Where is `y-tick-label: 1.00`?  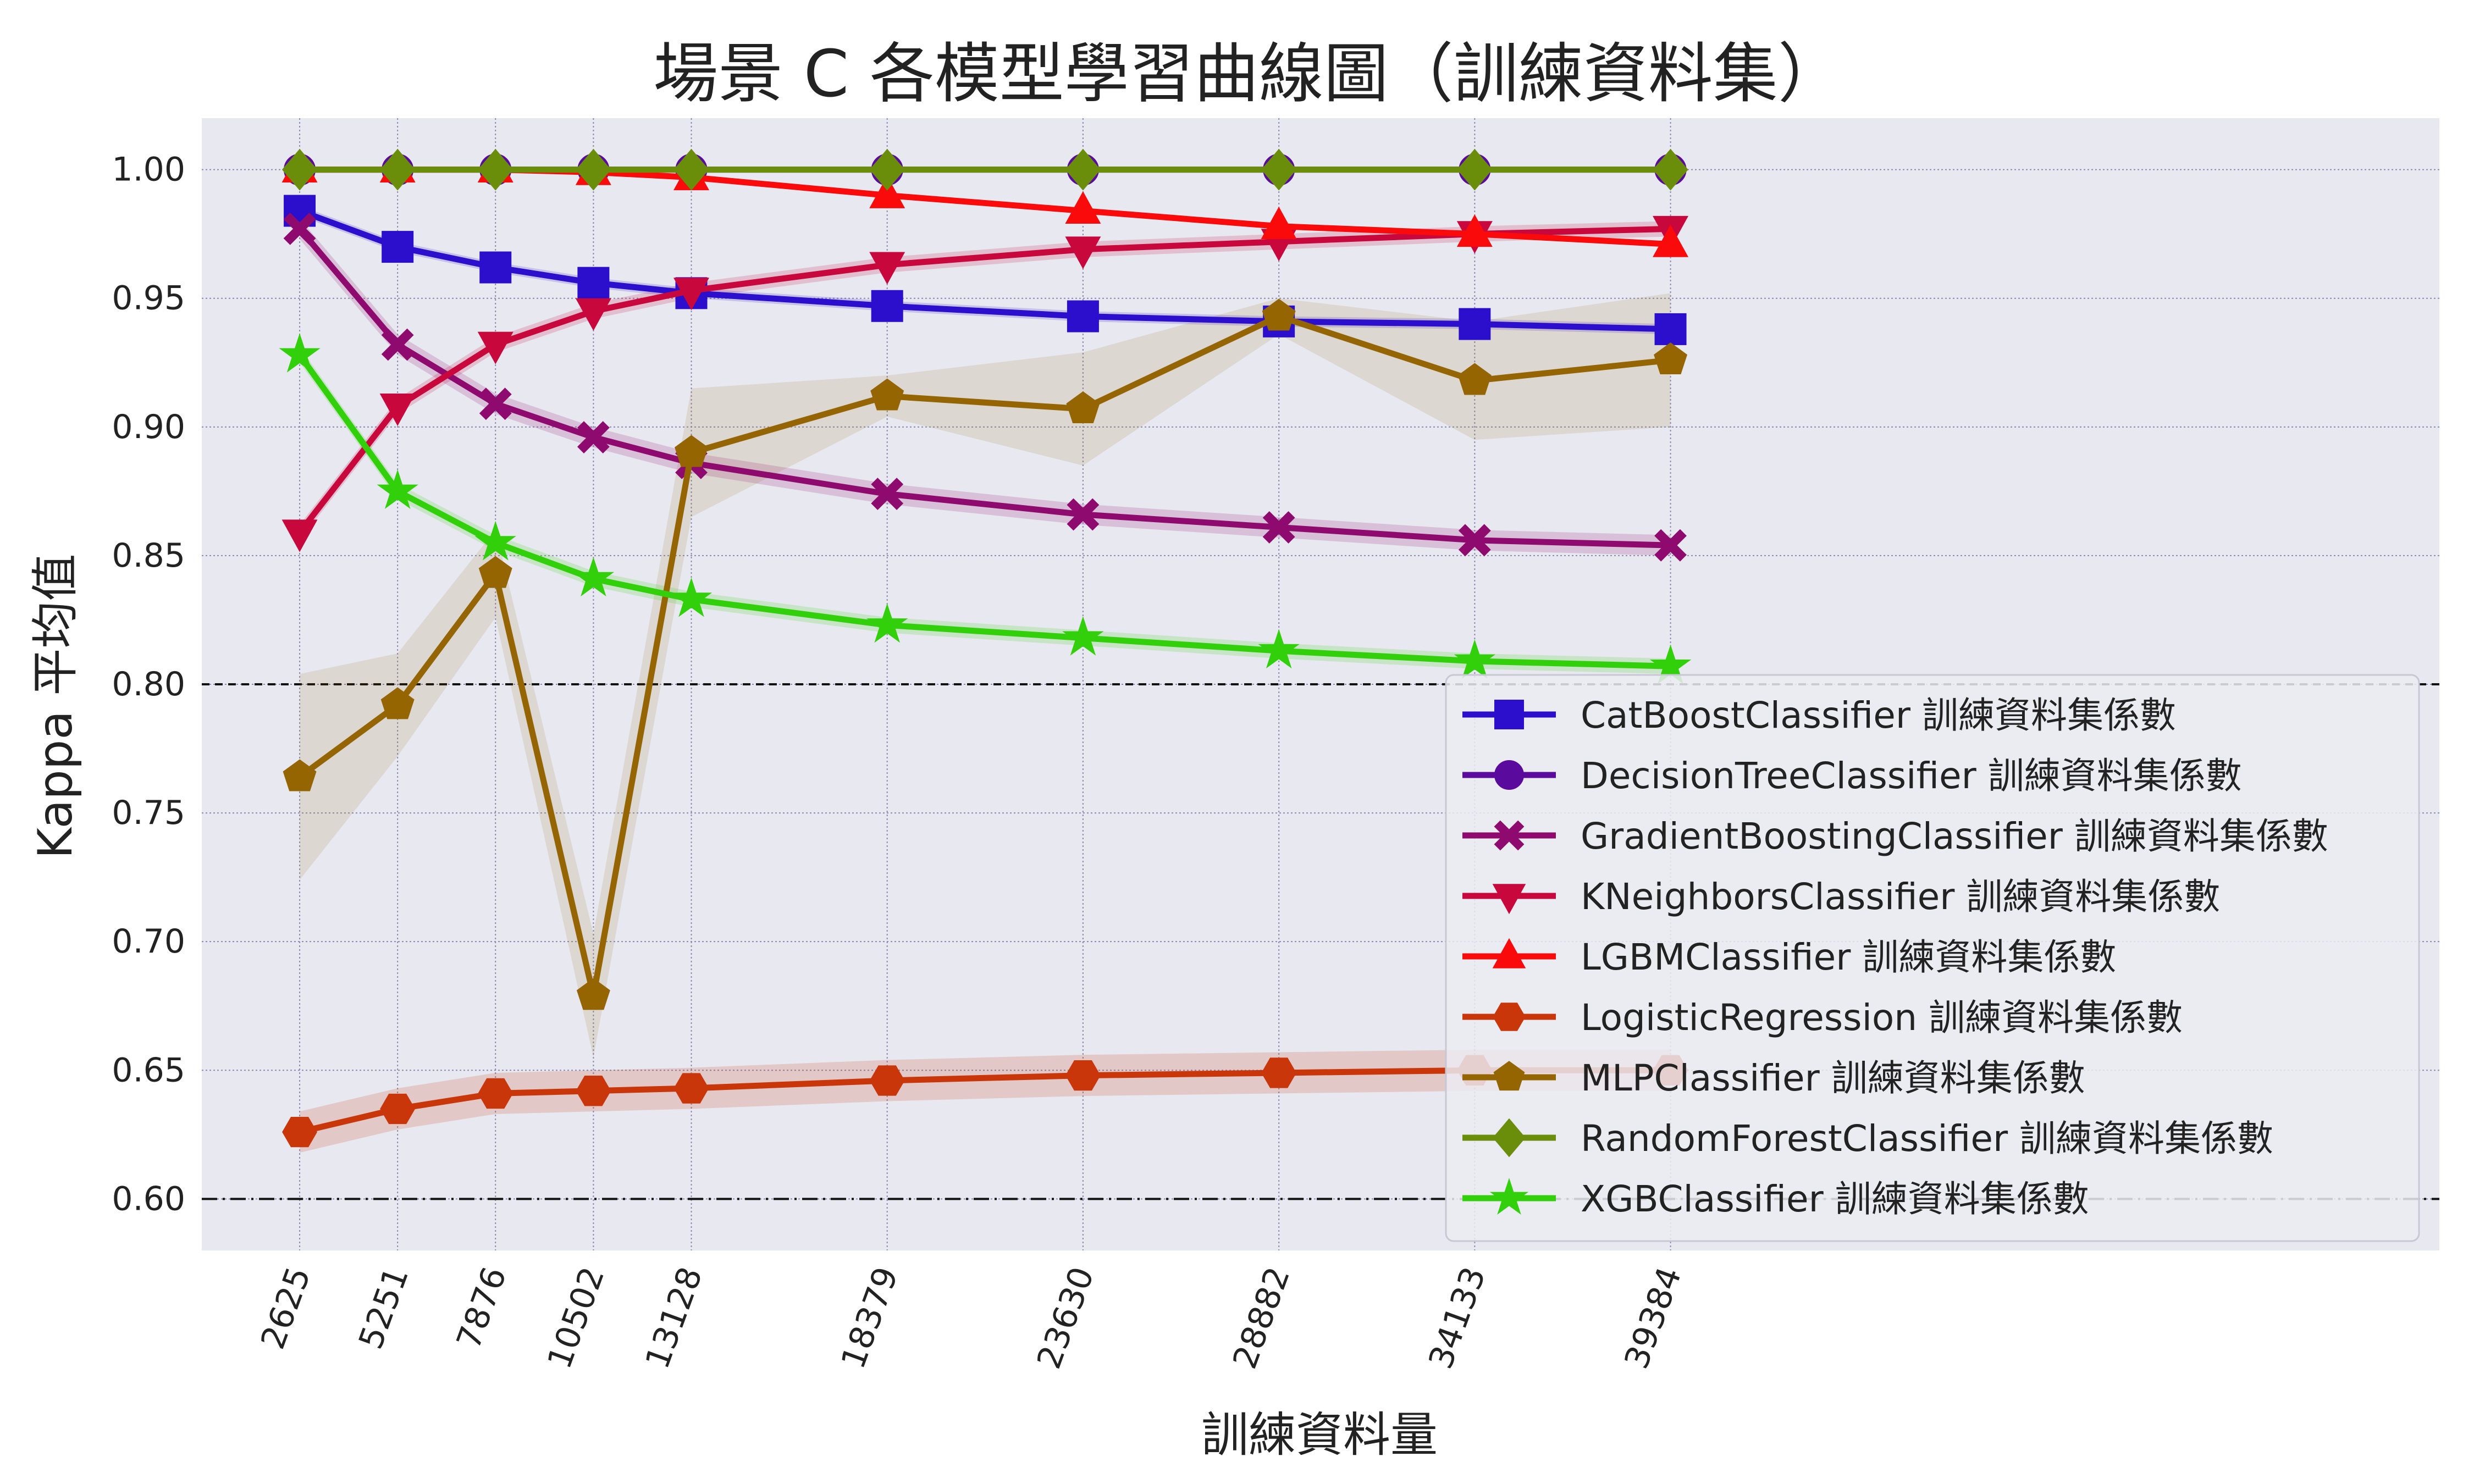 y-tick-label: 1.00 is located at coordinates (149, 170).